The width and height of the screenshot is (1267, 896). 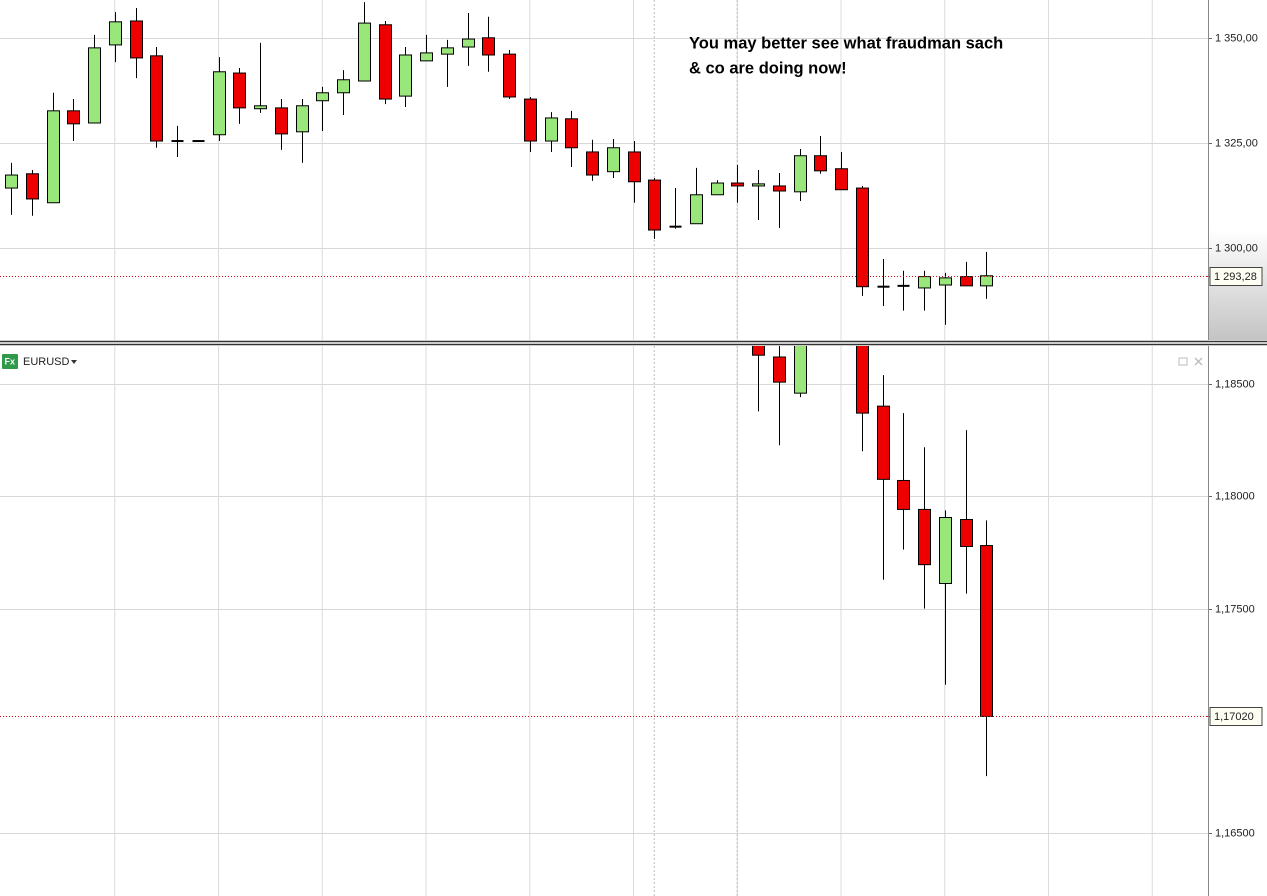 I want to click on y-tick-label: 1 300,00, so click(x=1236, y=248).